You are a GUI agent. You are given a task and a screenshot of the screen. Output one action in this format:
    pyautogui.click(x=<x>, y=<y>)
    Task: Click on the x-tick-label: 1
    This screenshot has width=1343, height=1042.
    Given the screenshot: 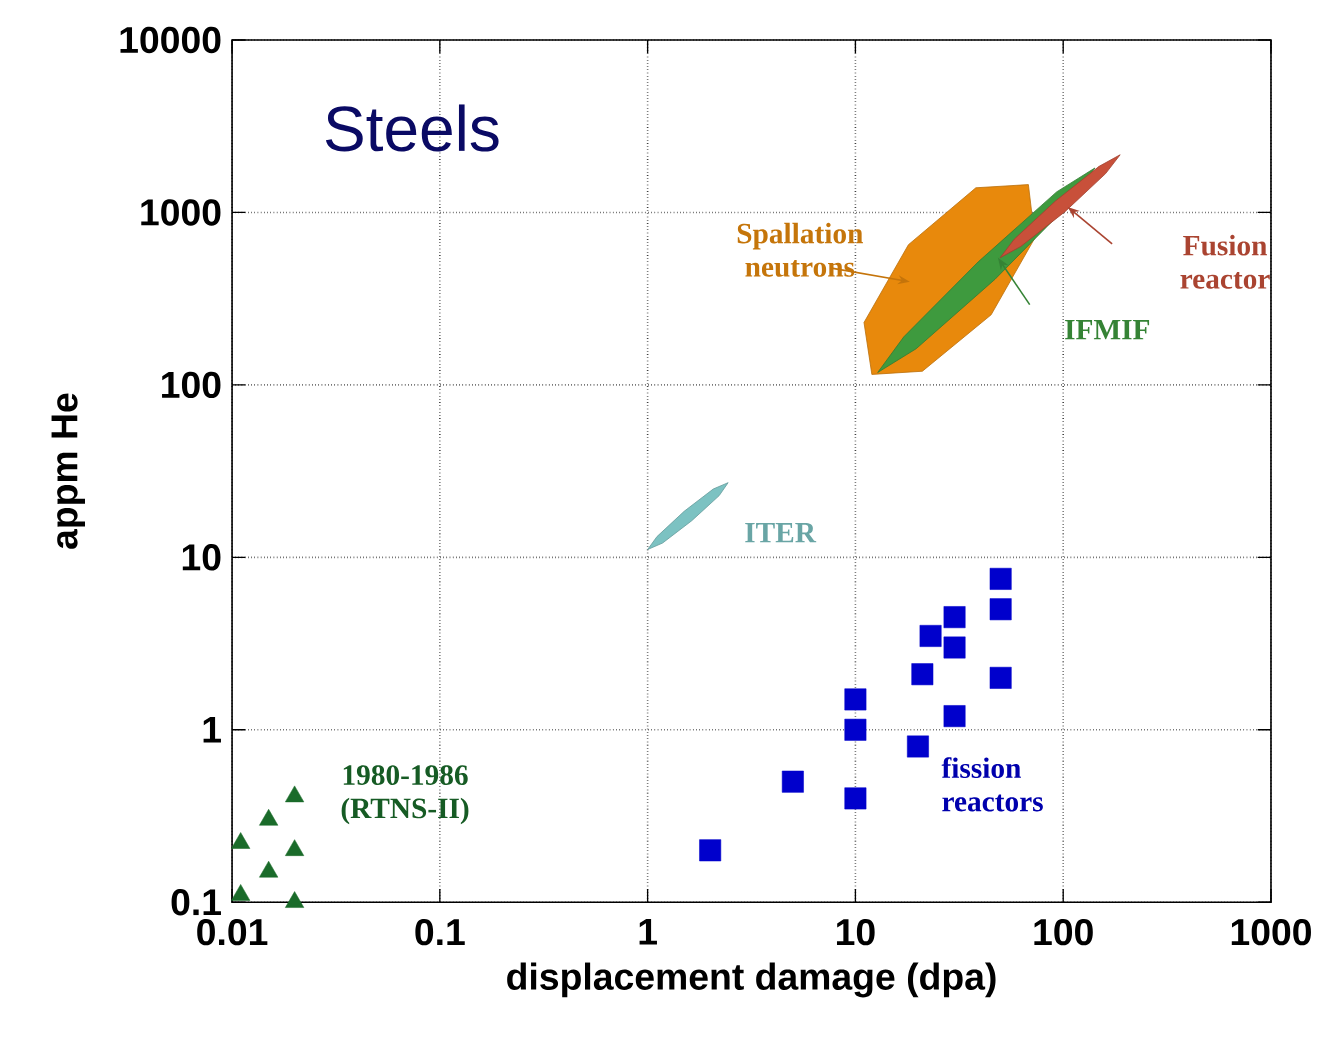 What is the action you would take?
    pyautogui.click(x=648, y=931)
    